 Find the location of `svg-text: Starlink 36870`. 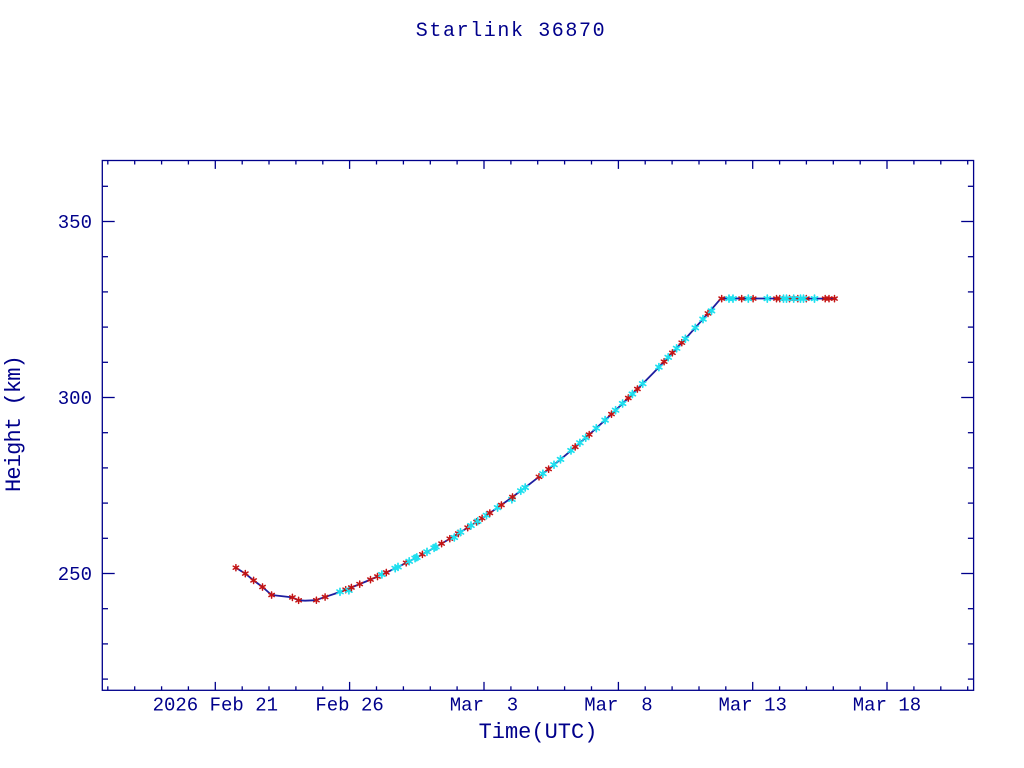

svg-text: Starlink 36870 is located at coordinates (511, 31).